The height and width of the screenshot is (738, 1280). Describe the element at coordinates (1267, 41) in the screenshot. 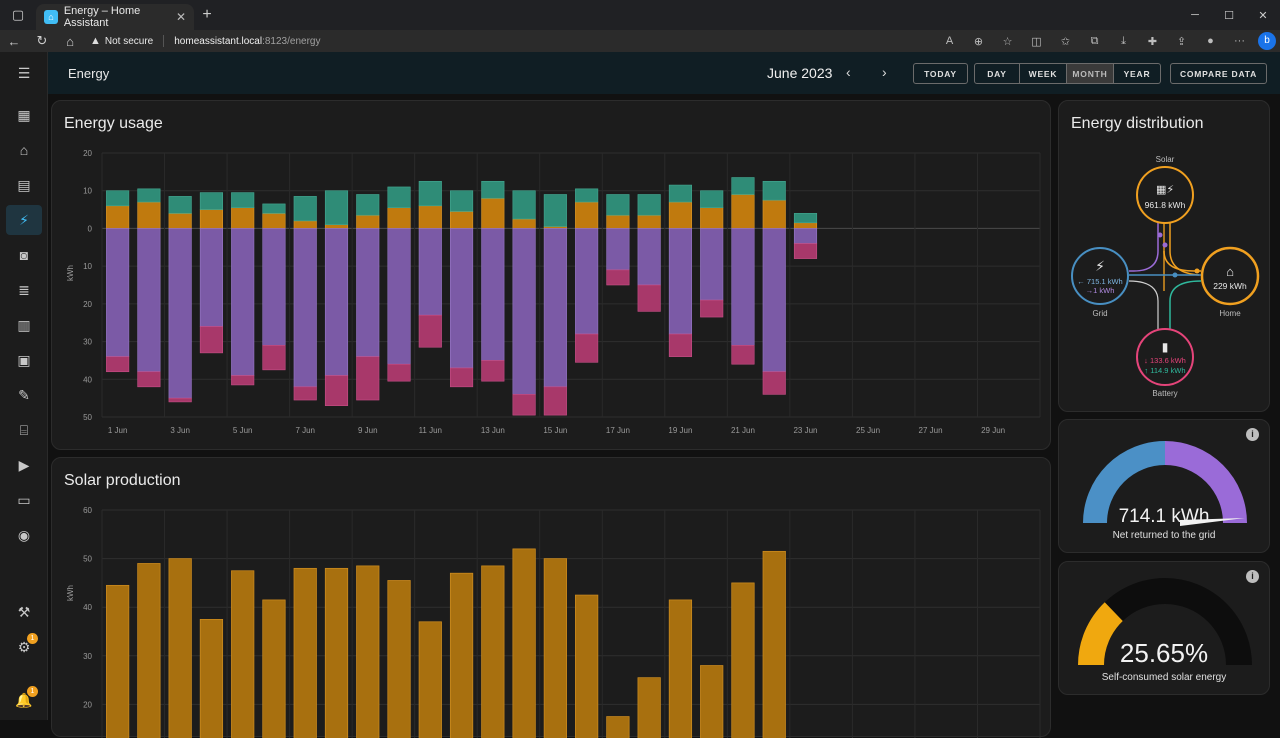

I see `copilot-icon: b` at that location.